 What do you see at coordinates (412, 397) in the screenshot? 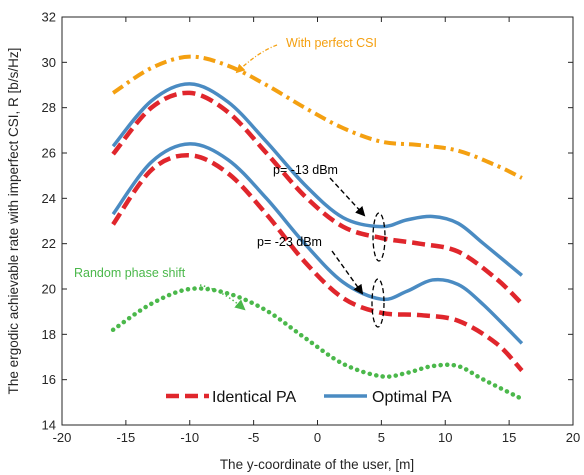
I see `legend-label-optimal-pa: Optimal PA` at bounding box center [412, 397].